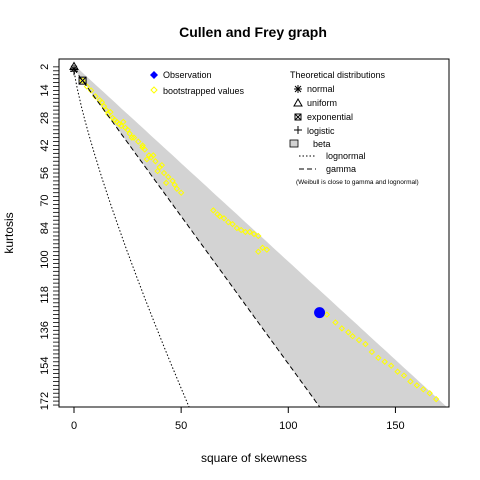 The width and height of the screenshot is (480, 480). What do you see at coordinates (45, 366) in the screenshot?
I see `y-tick-label-10: 154` at bounding box center [45, 366].